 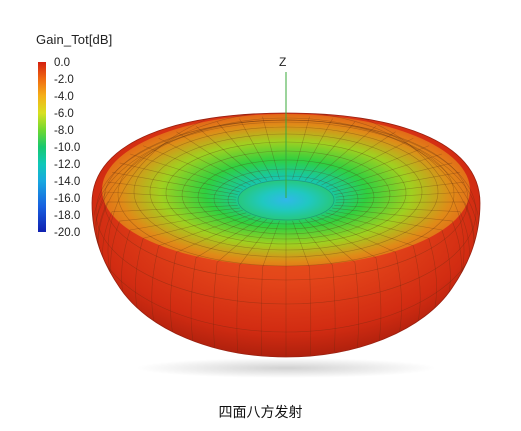 What do you see at coordinates (62, 63) in the screenshot?
I see `legend-tick: 0.0` at bounding box center [62, 63].